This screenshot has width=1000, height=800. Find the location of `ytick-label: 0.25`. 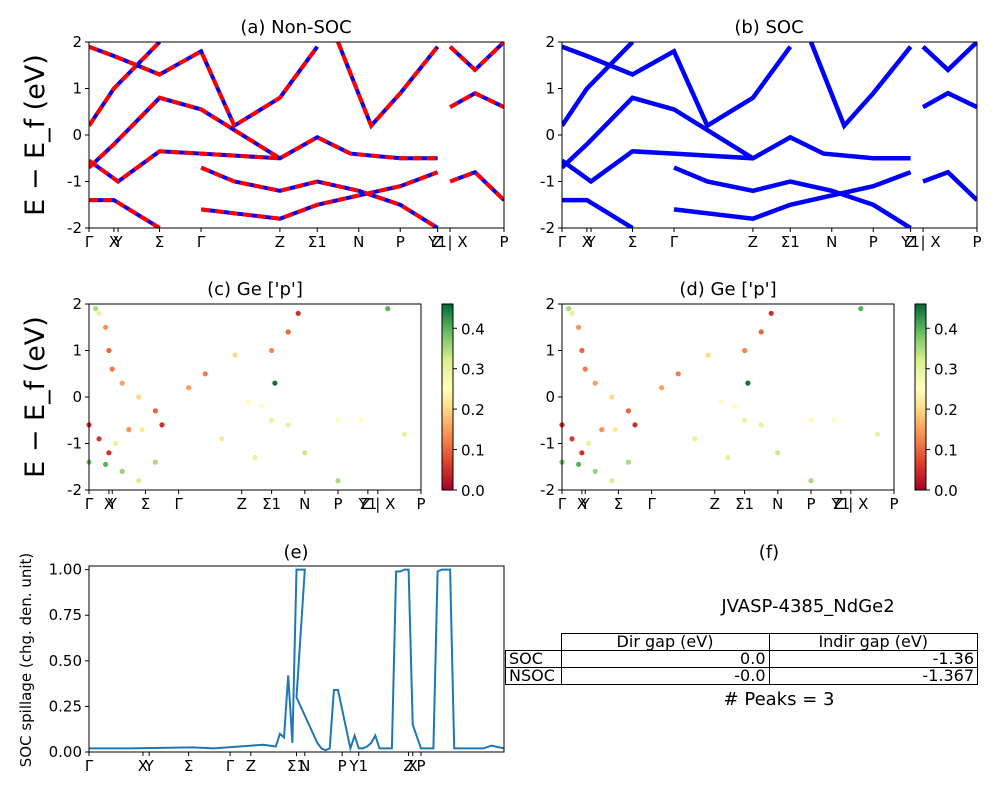

ytick-label: 0.25 is located at coordinates (65, 706).